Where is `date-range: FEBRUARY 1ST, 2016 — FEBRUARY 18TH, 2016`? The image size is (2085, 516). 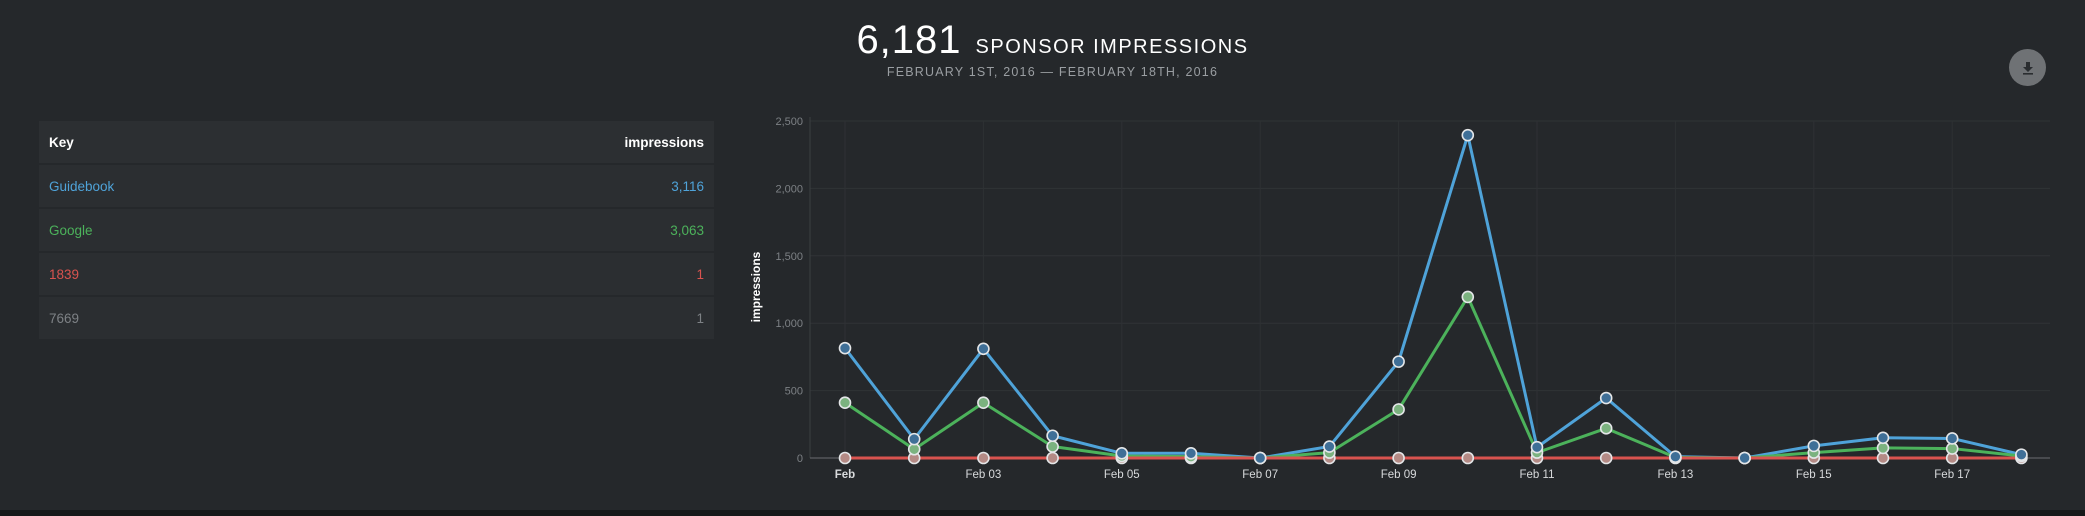
date-range: FEBRUARY 1ST, 2016 — FEBRUARY 18TH, 2016 is located at coordinates (1052, 72).